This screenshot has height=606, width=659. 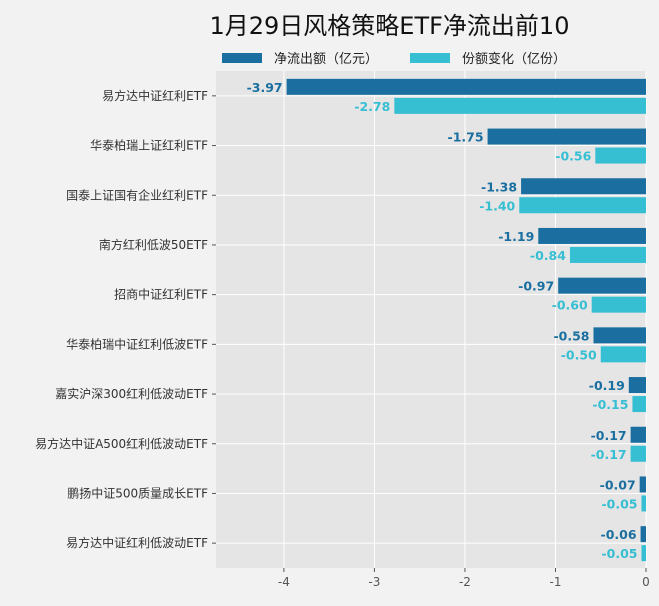 What do you see at coordinates (497, 205) in the screenshot?
I see `data-label: -1.40` at bounding box center [497, 205].